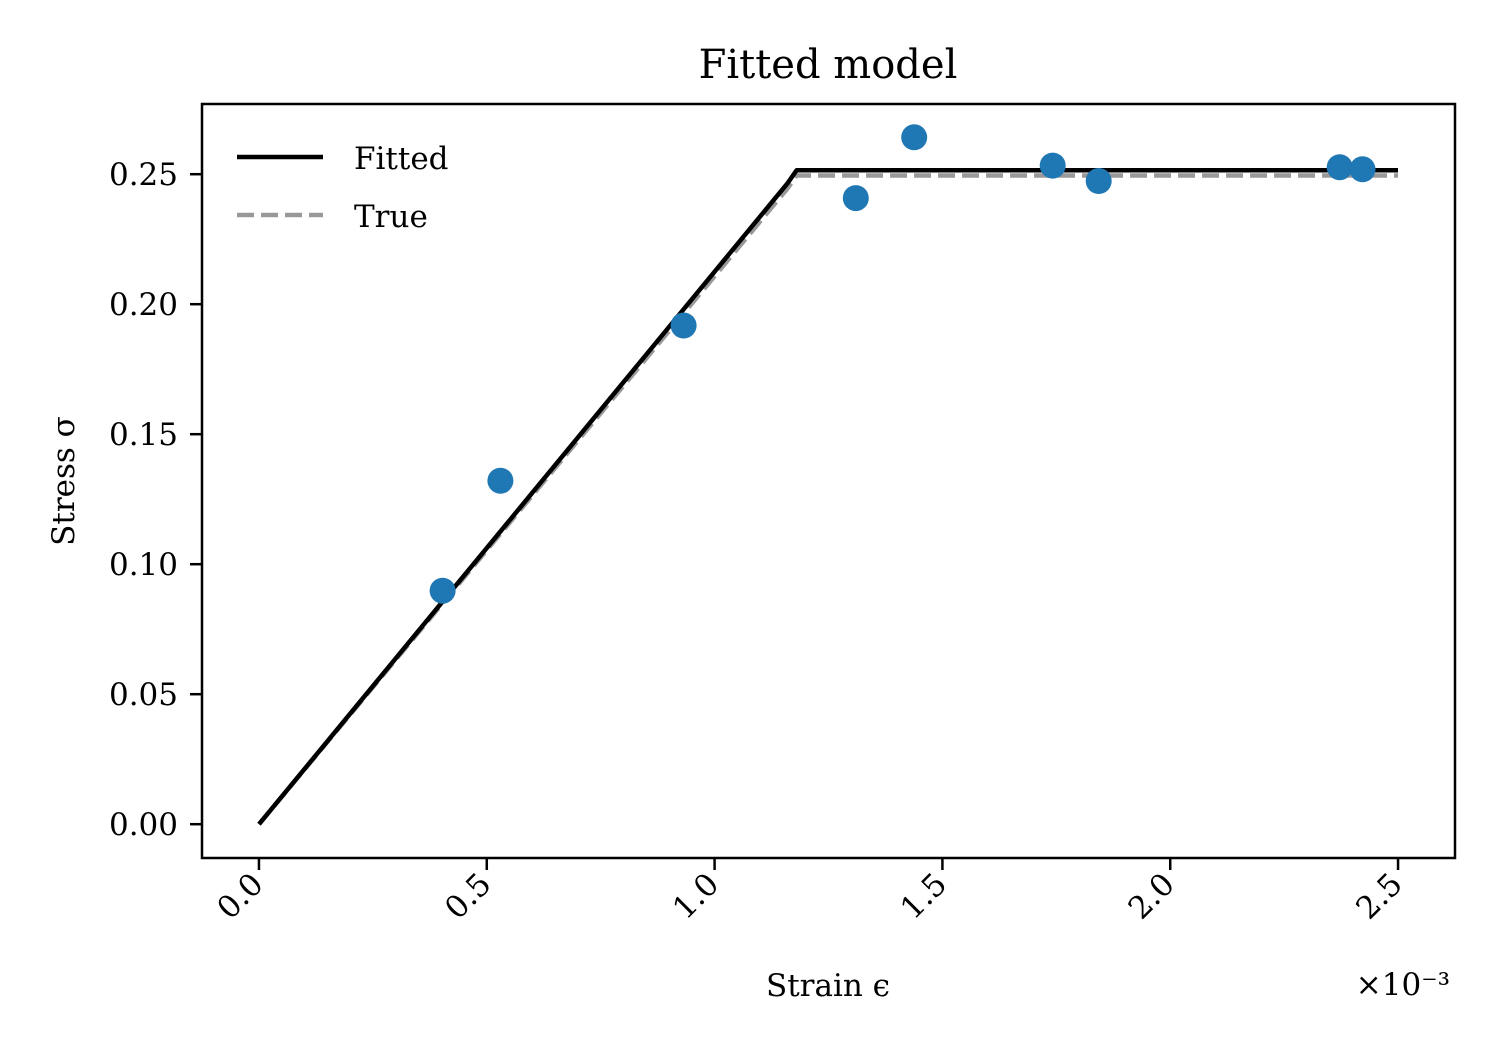  I want to click on y-tick-label: 0.20, so click(143, 305).